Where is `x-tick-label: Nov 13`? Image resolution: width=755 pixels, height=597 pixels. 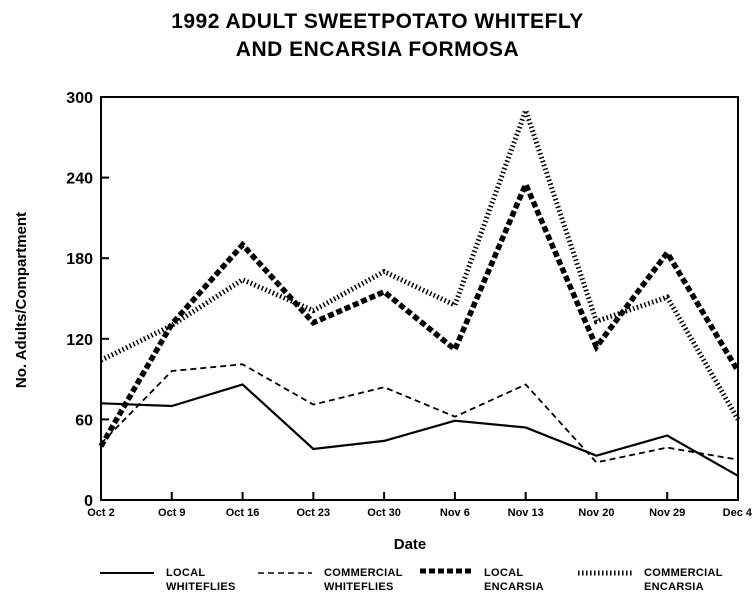 x-tick-label: Nov 13 is located at coordinates (526, 513).